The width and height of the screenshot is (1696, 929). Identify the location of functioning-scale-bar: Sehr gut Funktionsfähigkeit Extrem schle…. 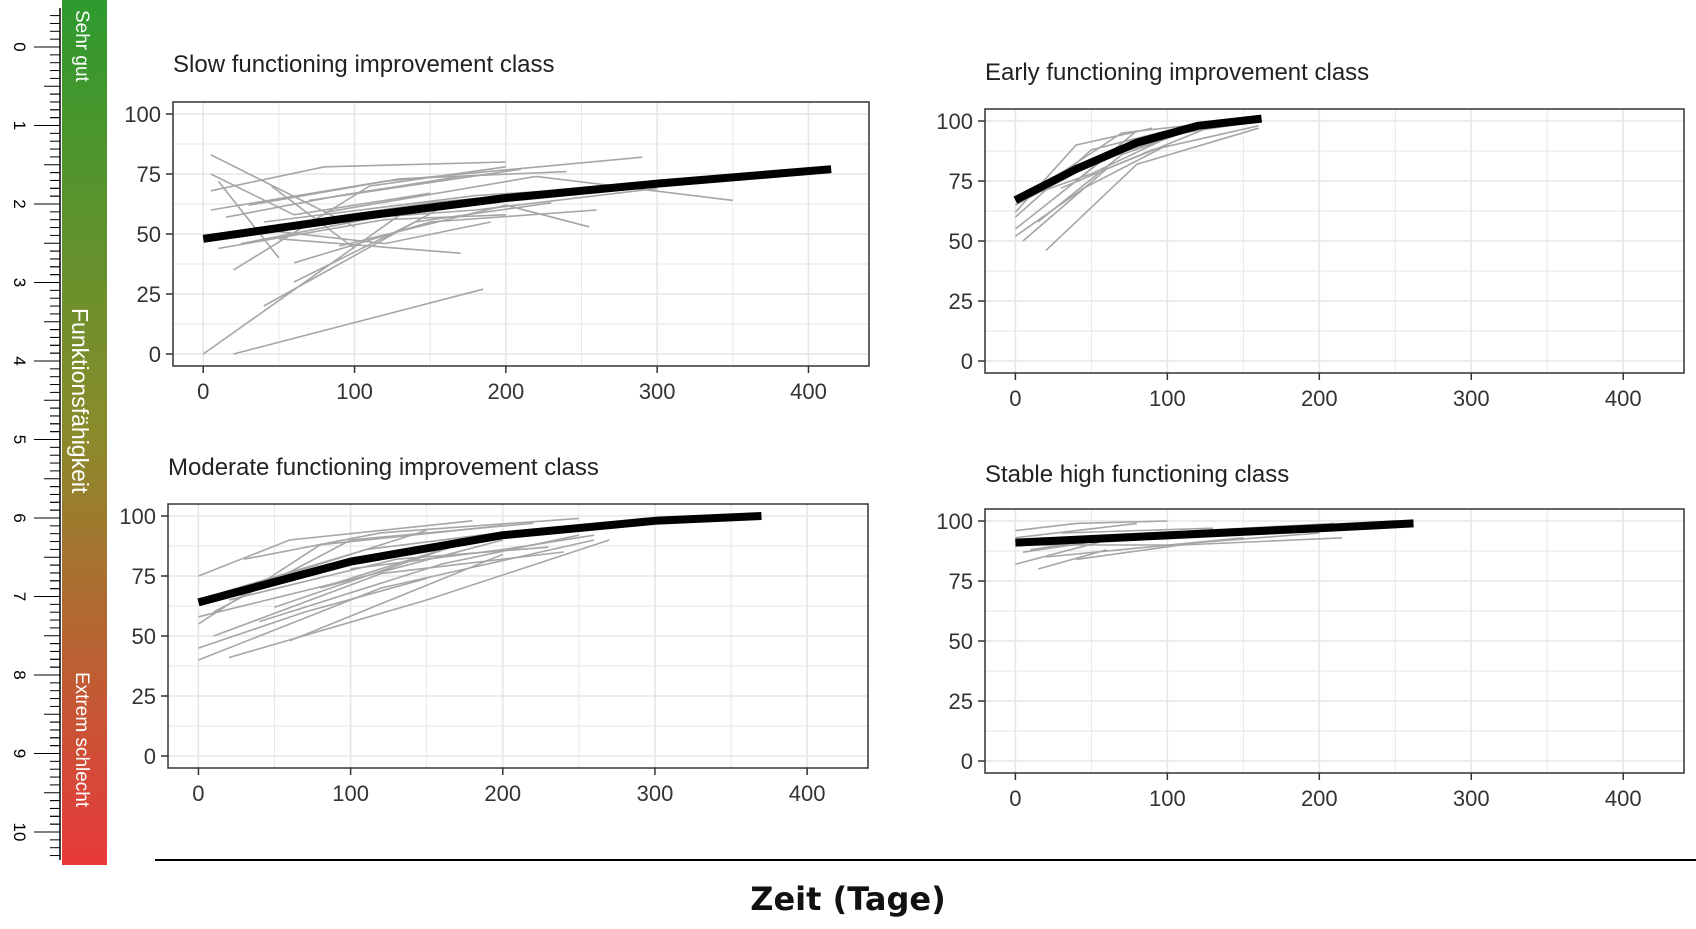
(84, 432).